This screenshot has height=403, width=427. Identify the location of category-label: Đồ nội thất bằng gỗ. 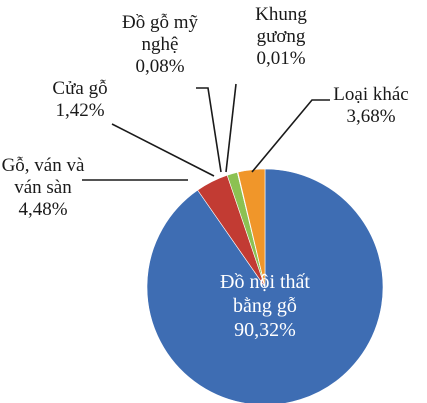
(265, 294).